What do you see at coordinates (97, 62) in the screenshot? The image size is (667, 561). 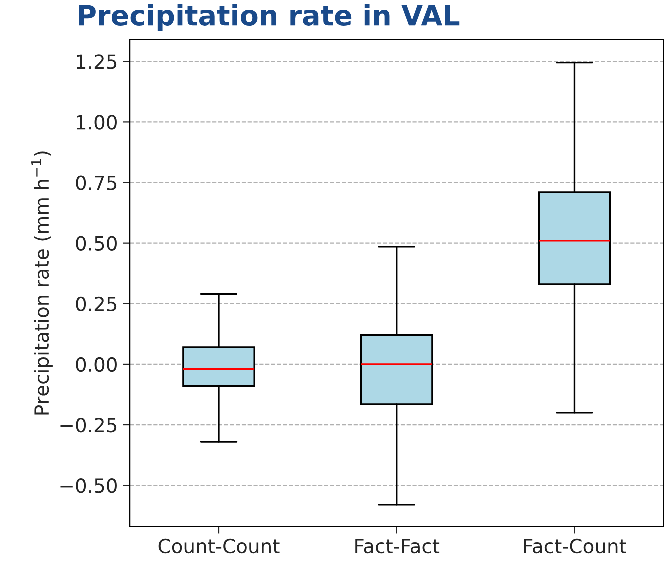 I see `y-tick-label: 1.25` at bounding box center [97, 62].